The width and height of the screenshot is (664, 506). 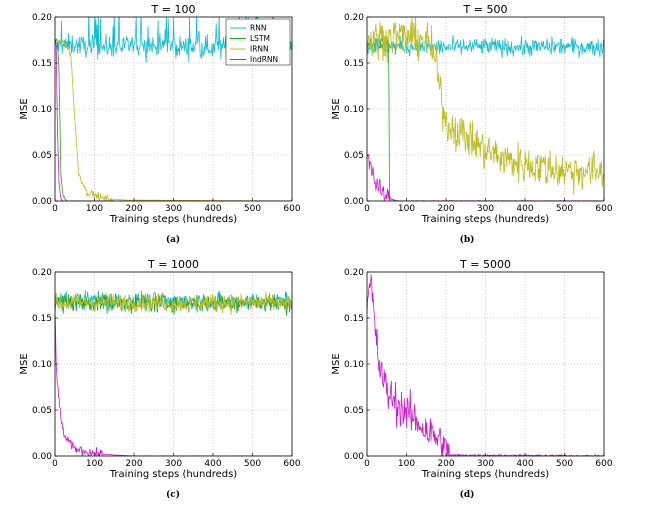 What do you see at coordinates (173, 381) in the screenshot?
I see `series-line-indrnn` at bounding box center [173, 381].